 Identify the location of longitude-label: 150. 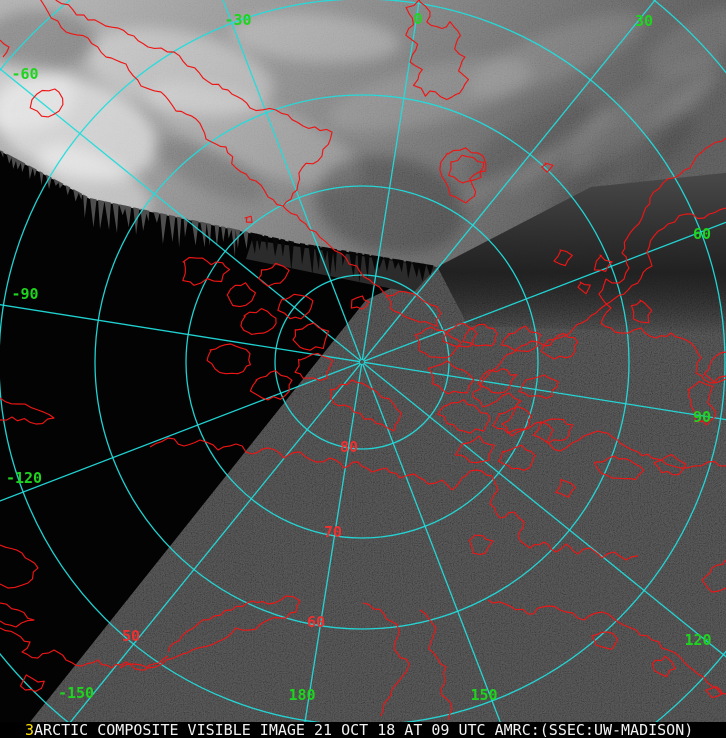
(483, 695).